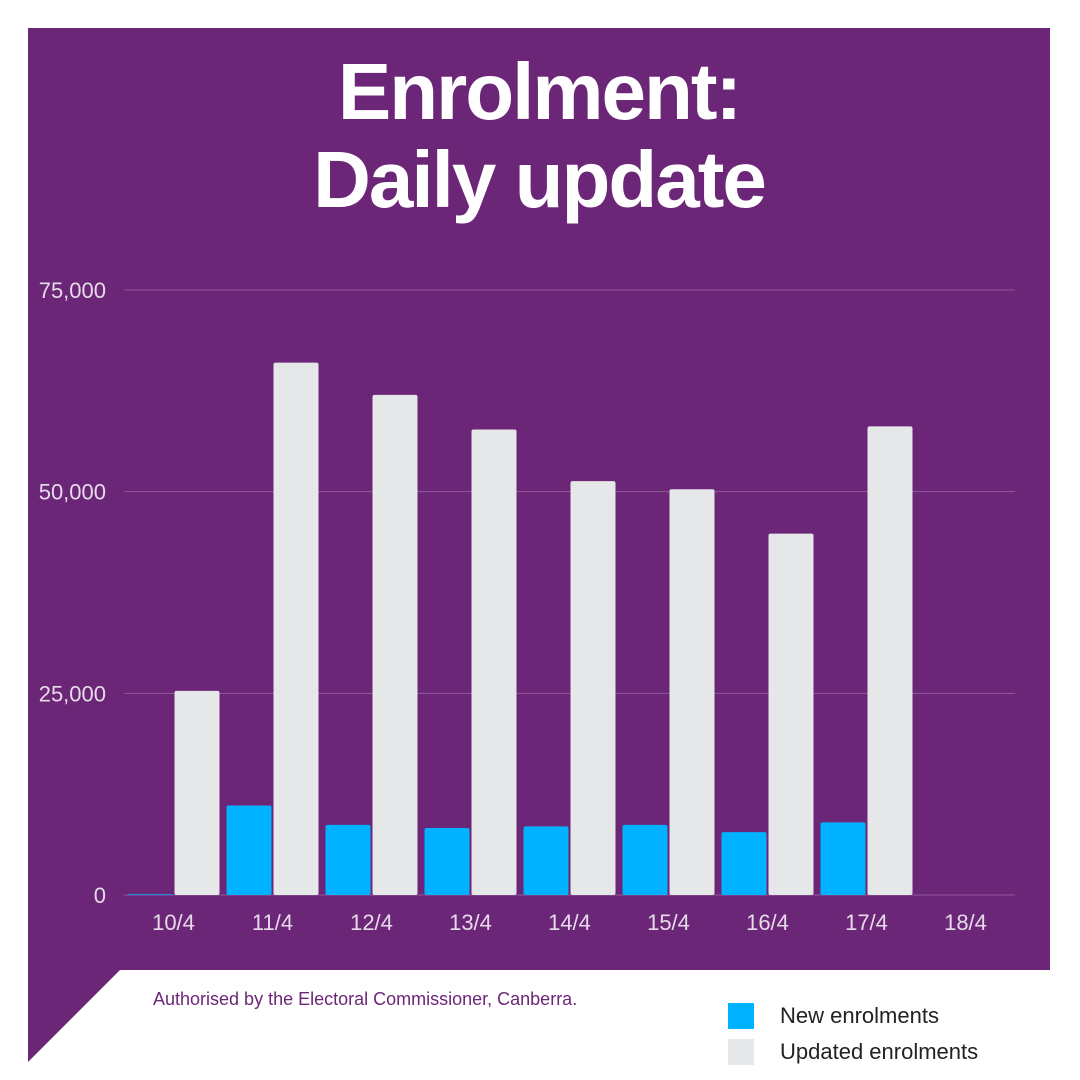  What do you see at coordinates (767, 922) in the screenshot?
I see `x-tick-label: 16/4` at bounding box center [767, 922].